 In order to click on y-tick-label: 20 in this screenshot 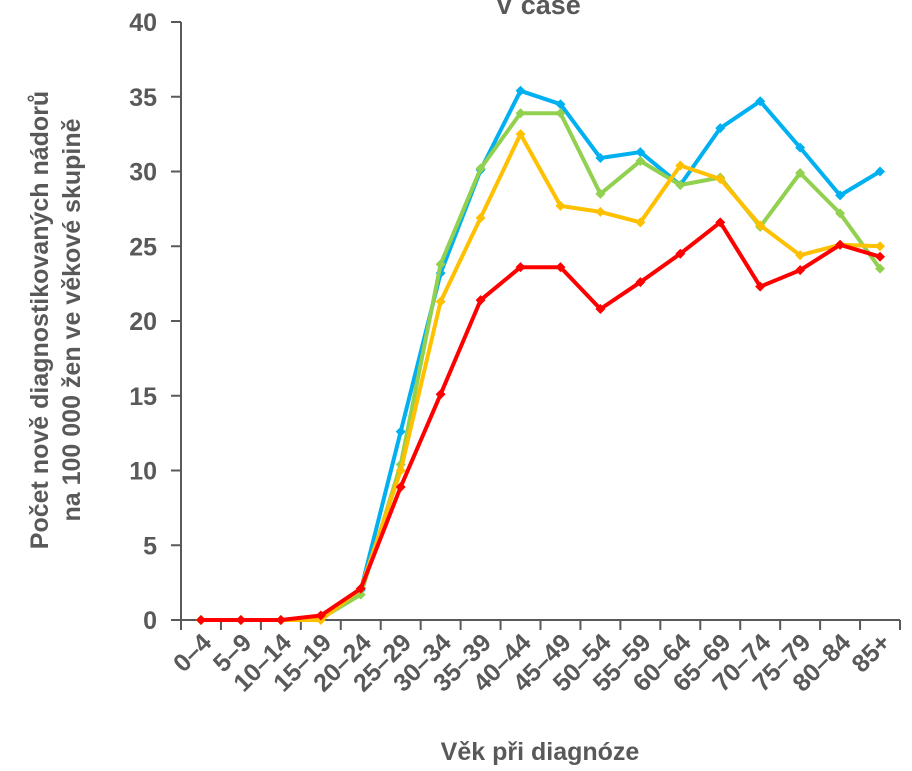, I will do `click(143, 322)`.